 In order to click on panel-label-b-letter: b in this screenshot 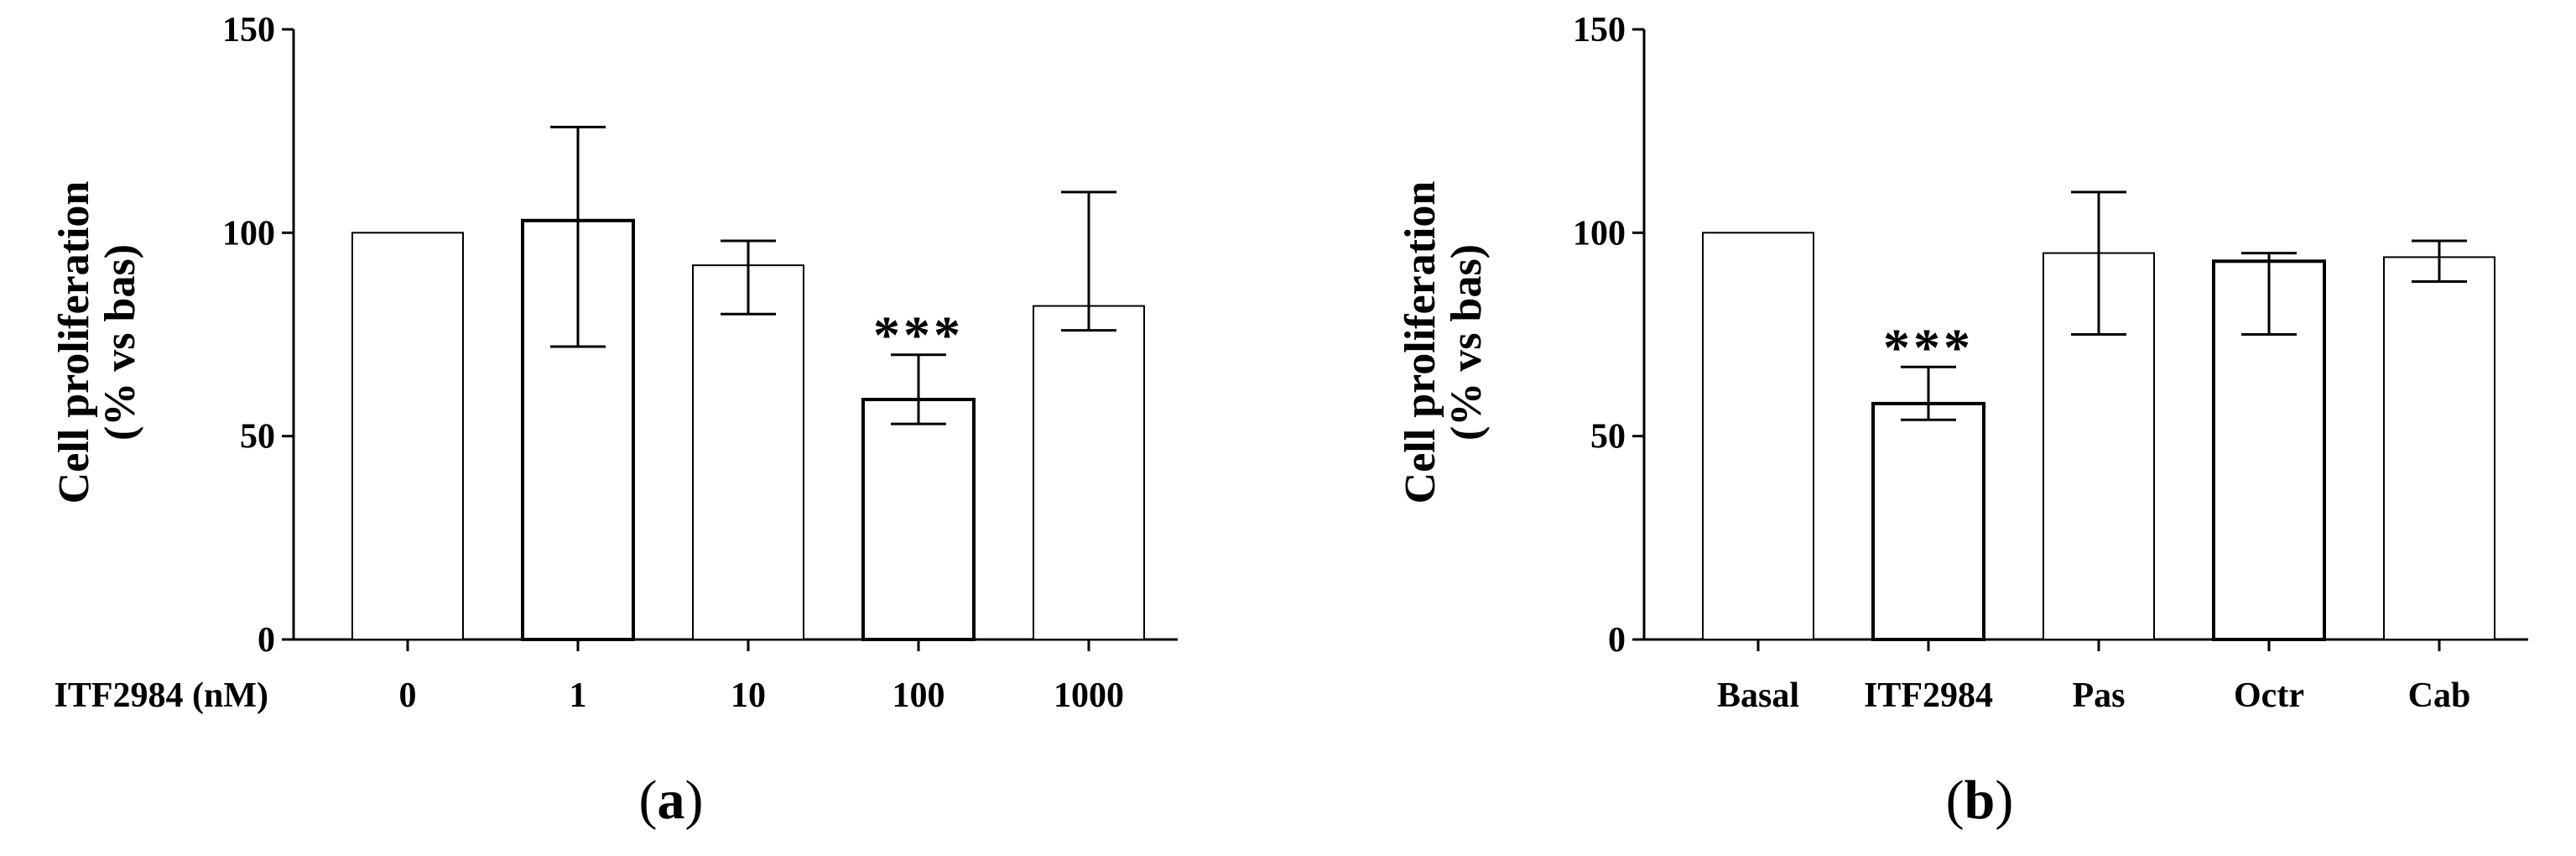, I will do `click(1980, 801)`.